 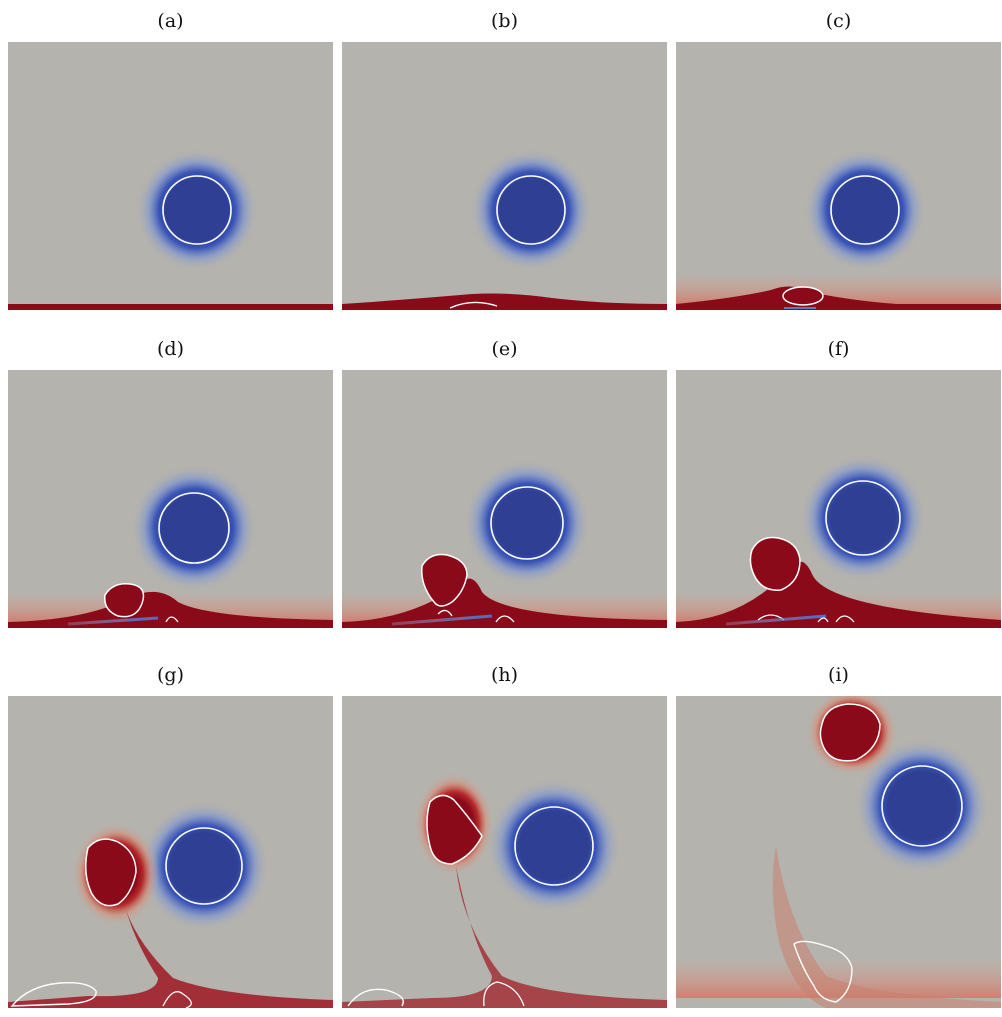 I want to click on vorticity-field-b, so click(x=504, y=176).